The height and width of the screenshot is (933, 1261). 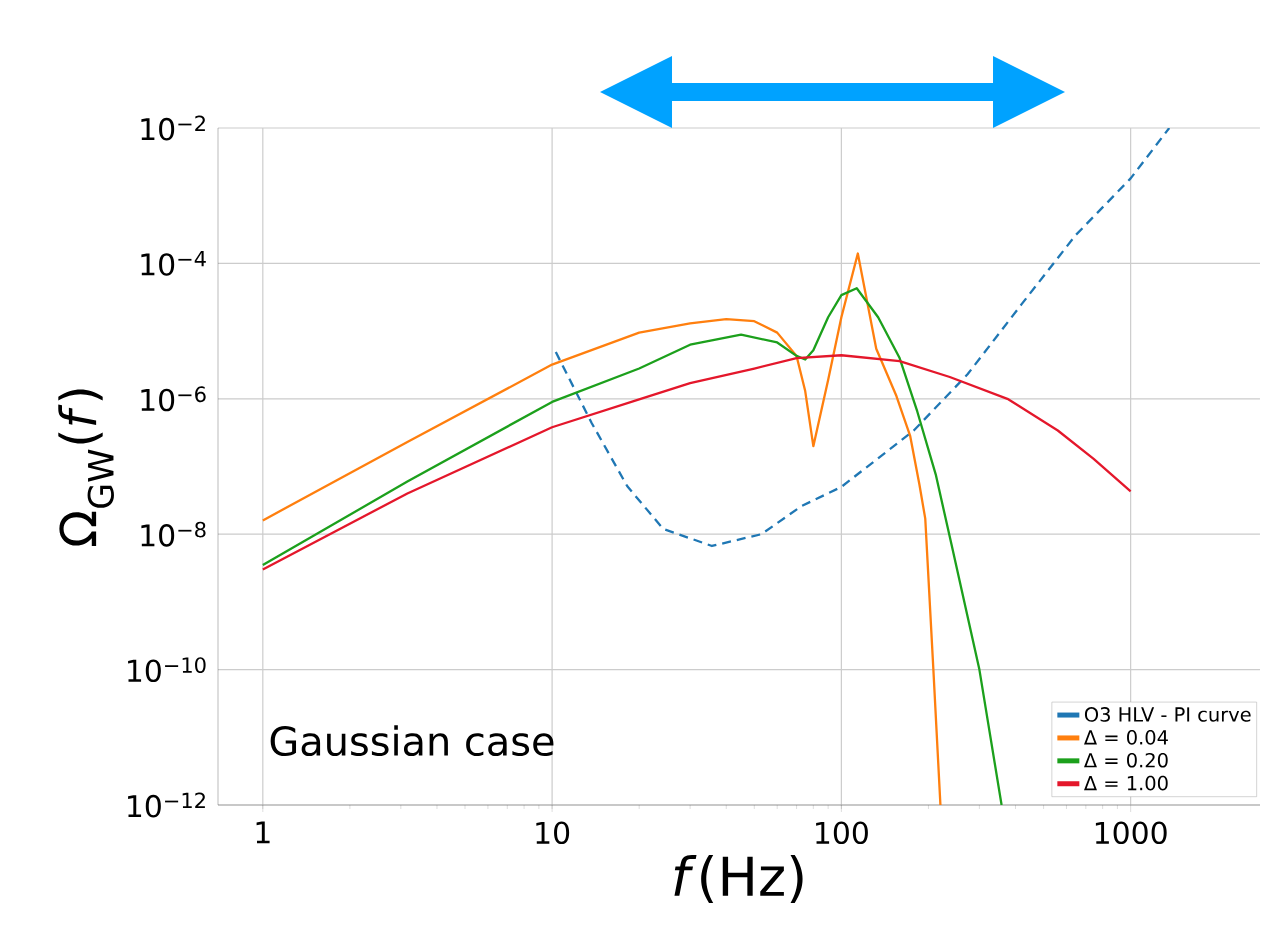 What do you see at coordinates (842, 833) in the screenshot?
I see `x-tick-label: 100` at bounding box center [842, 833].